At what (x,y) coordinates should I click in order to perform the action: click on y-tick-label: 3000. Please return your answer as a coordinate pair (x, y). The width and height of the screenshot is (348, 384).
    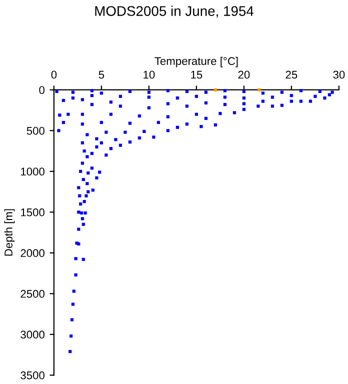
    Looking at the image, I should click on (32, 334).